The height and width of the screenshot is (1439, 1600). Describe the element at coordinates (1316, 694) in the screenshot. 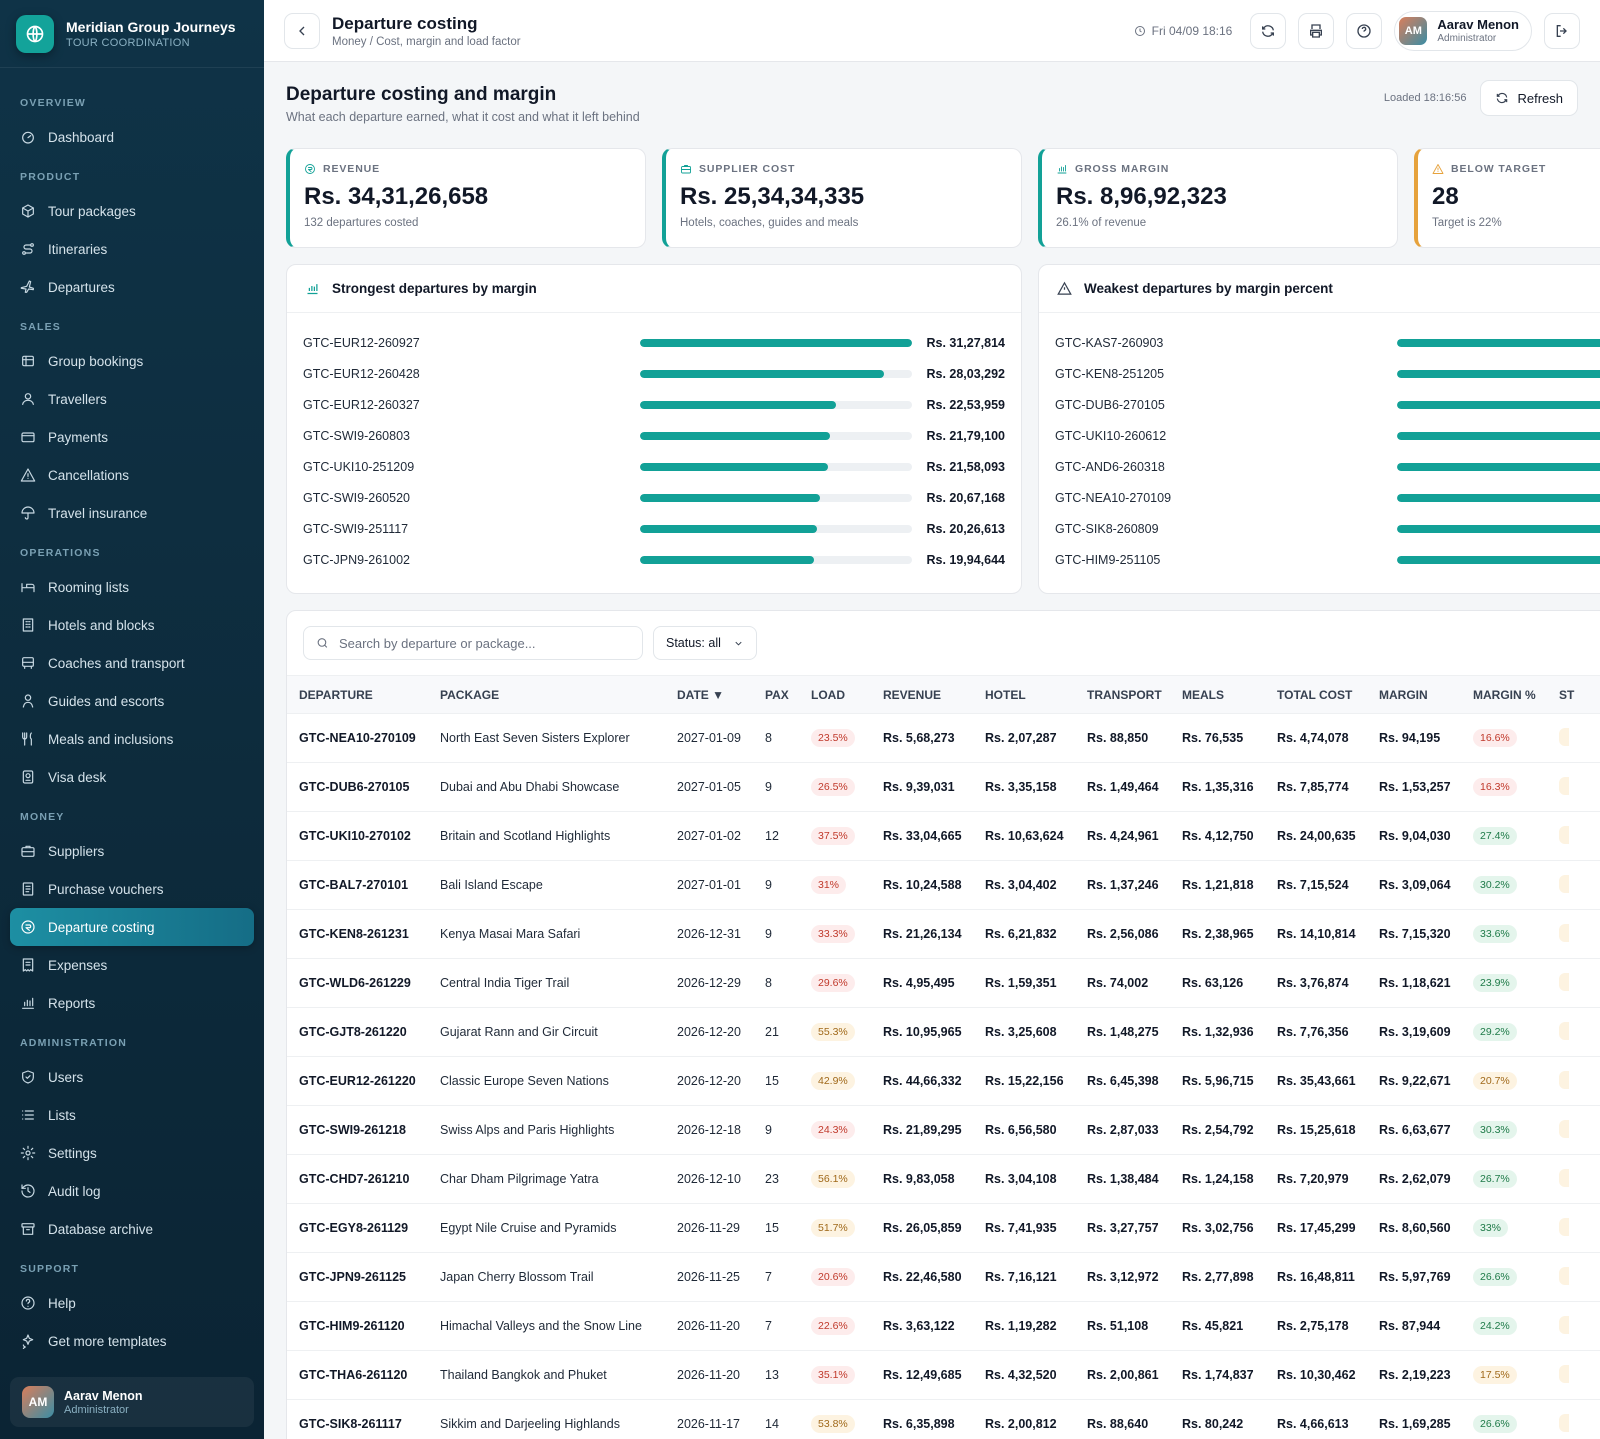

I see `column-header: TOTAL COST` at that location.